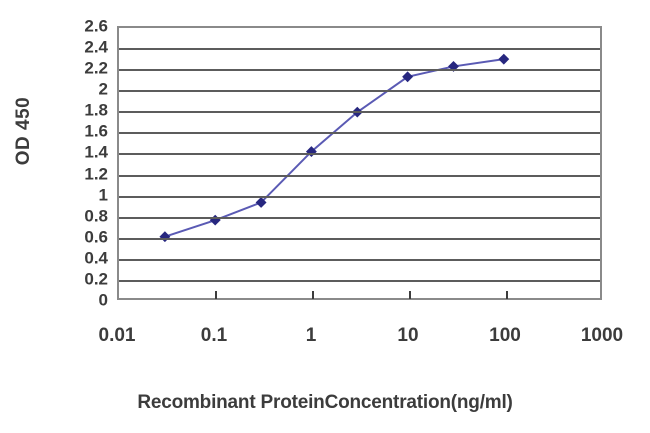  I want to click on y-tick-label: 1.6, so click(96, 131).